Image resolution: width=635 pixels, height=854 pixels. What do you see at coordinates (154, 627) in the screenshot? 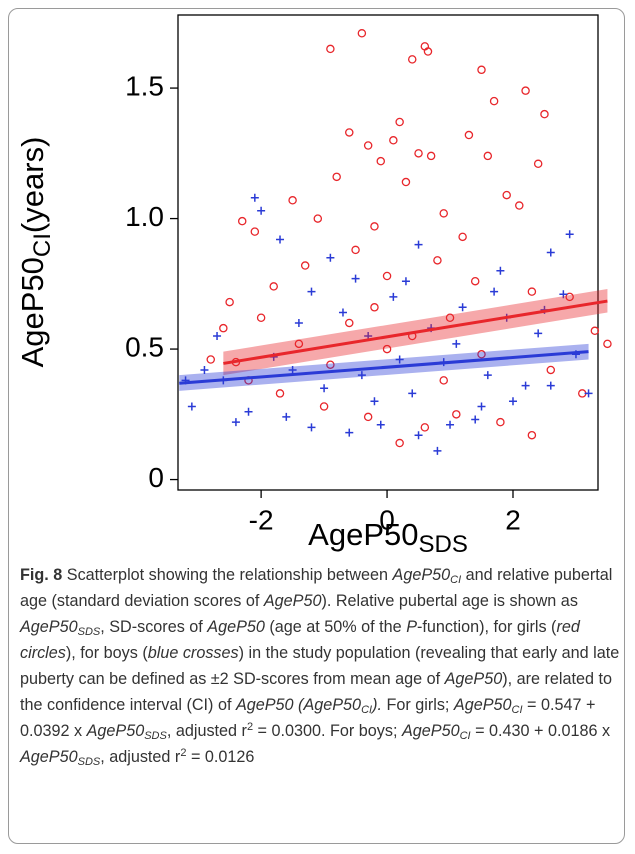
I see `caption-run: , SD-scores of` at bounding box center [154, 627].